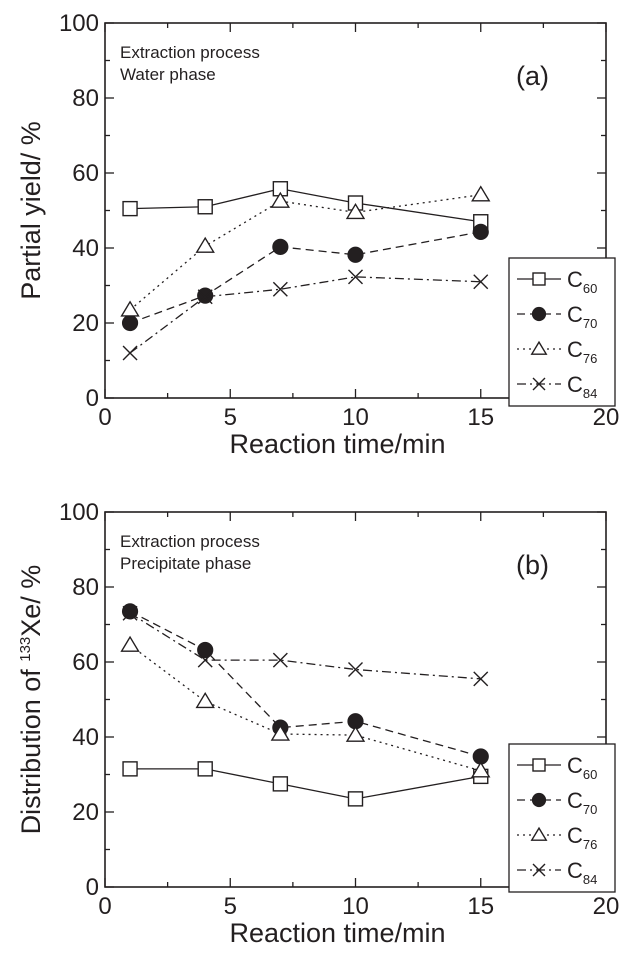 This screenshot has height=966, width=633. Describe the element at coordinates (532, 76) in the screenshot. I see `panel-label: (a)` at that location.